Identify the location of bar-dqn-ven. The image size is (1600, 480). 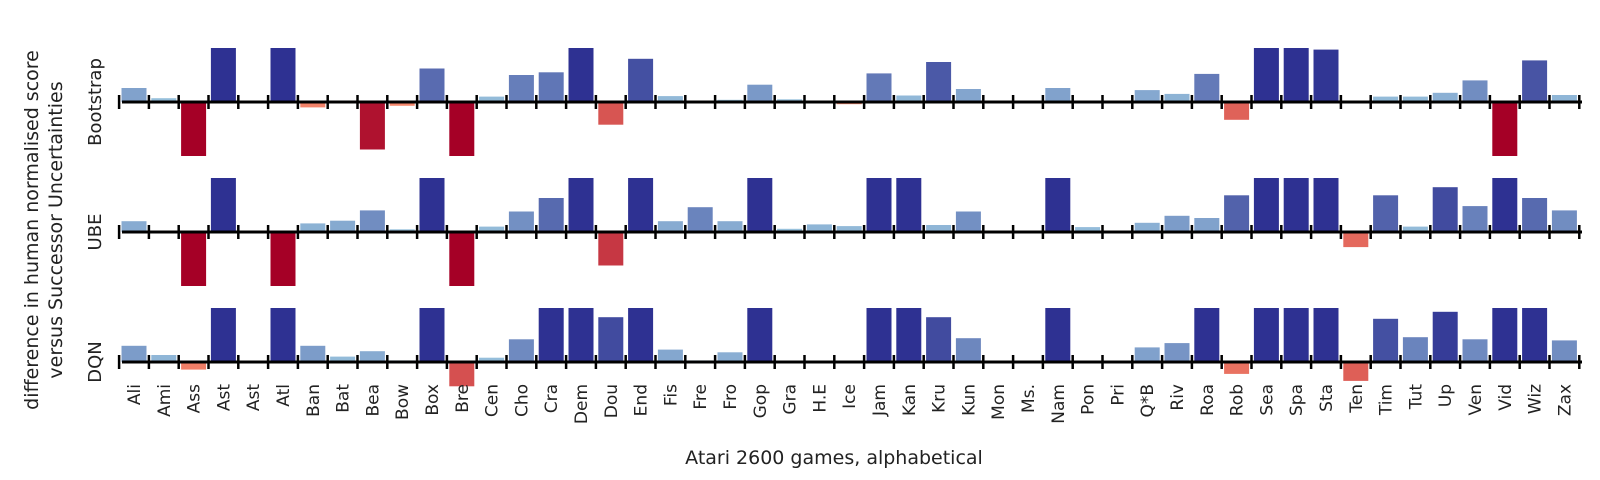
(1475, 350).